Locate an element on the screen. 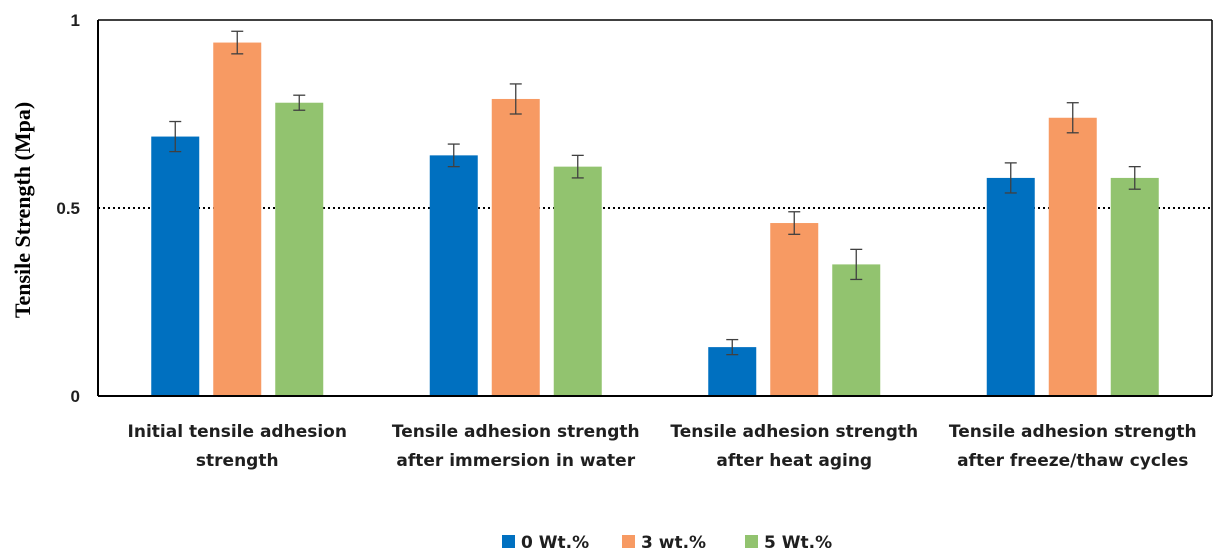 Image resolution: width=1216 pixels, height=554 pixels. y-axis-label: Tensile Strength (Mpa) is located at coordinates (22, 210).